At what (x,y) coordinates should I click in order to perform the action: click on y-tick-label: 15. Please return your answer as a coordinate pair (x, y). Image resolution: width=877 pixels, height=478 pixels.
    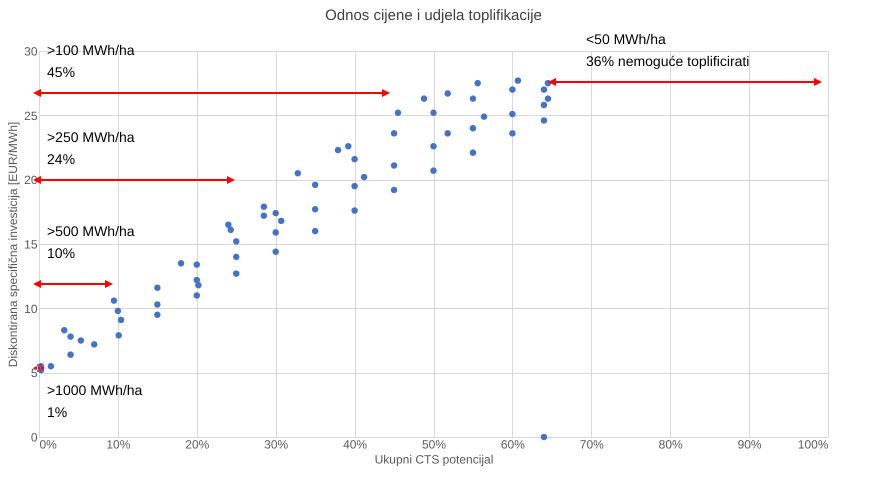
    Looking at the image, I should click on (31, 245).